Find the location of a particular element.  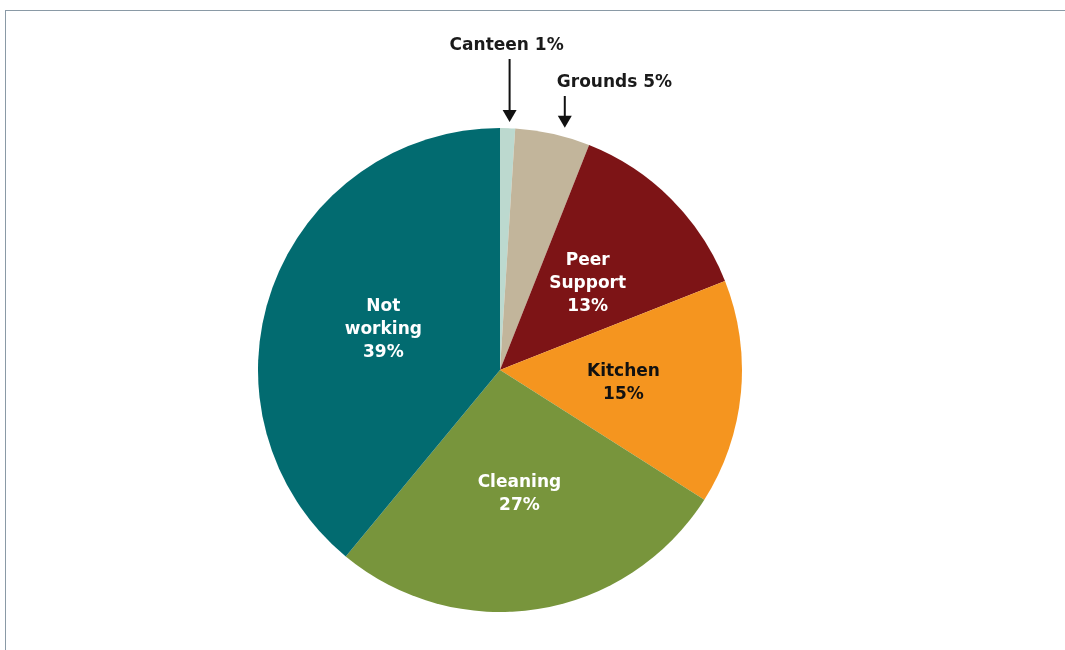

slice-label: Peer Support is located at coordinates (588, 271).